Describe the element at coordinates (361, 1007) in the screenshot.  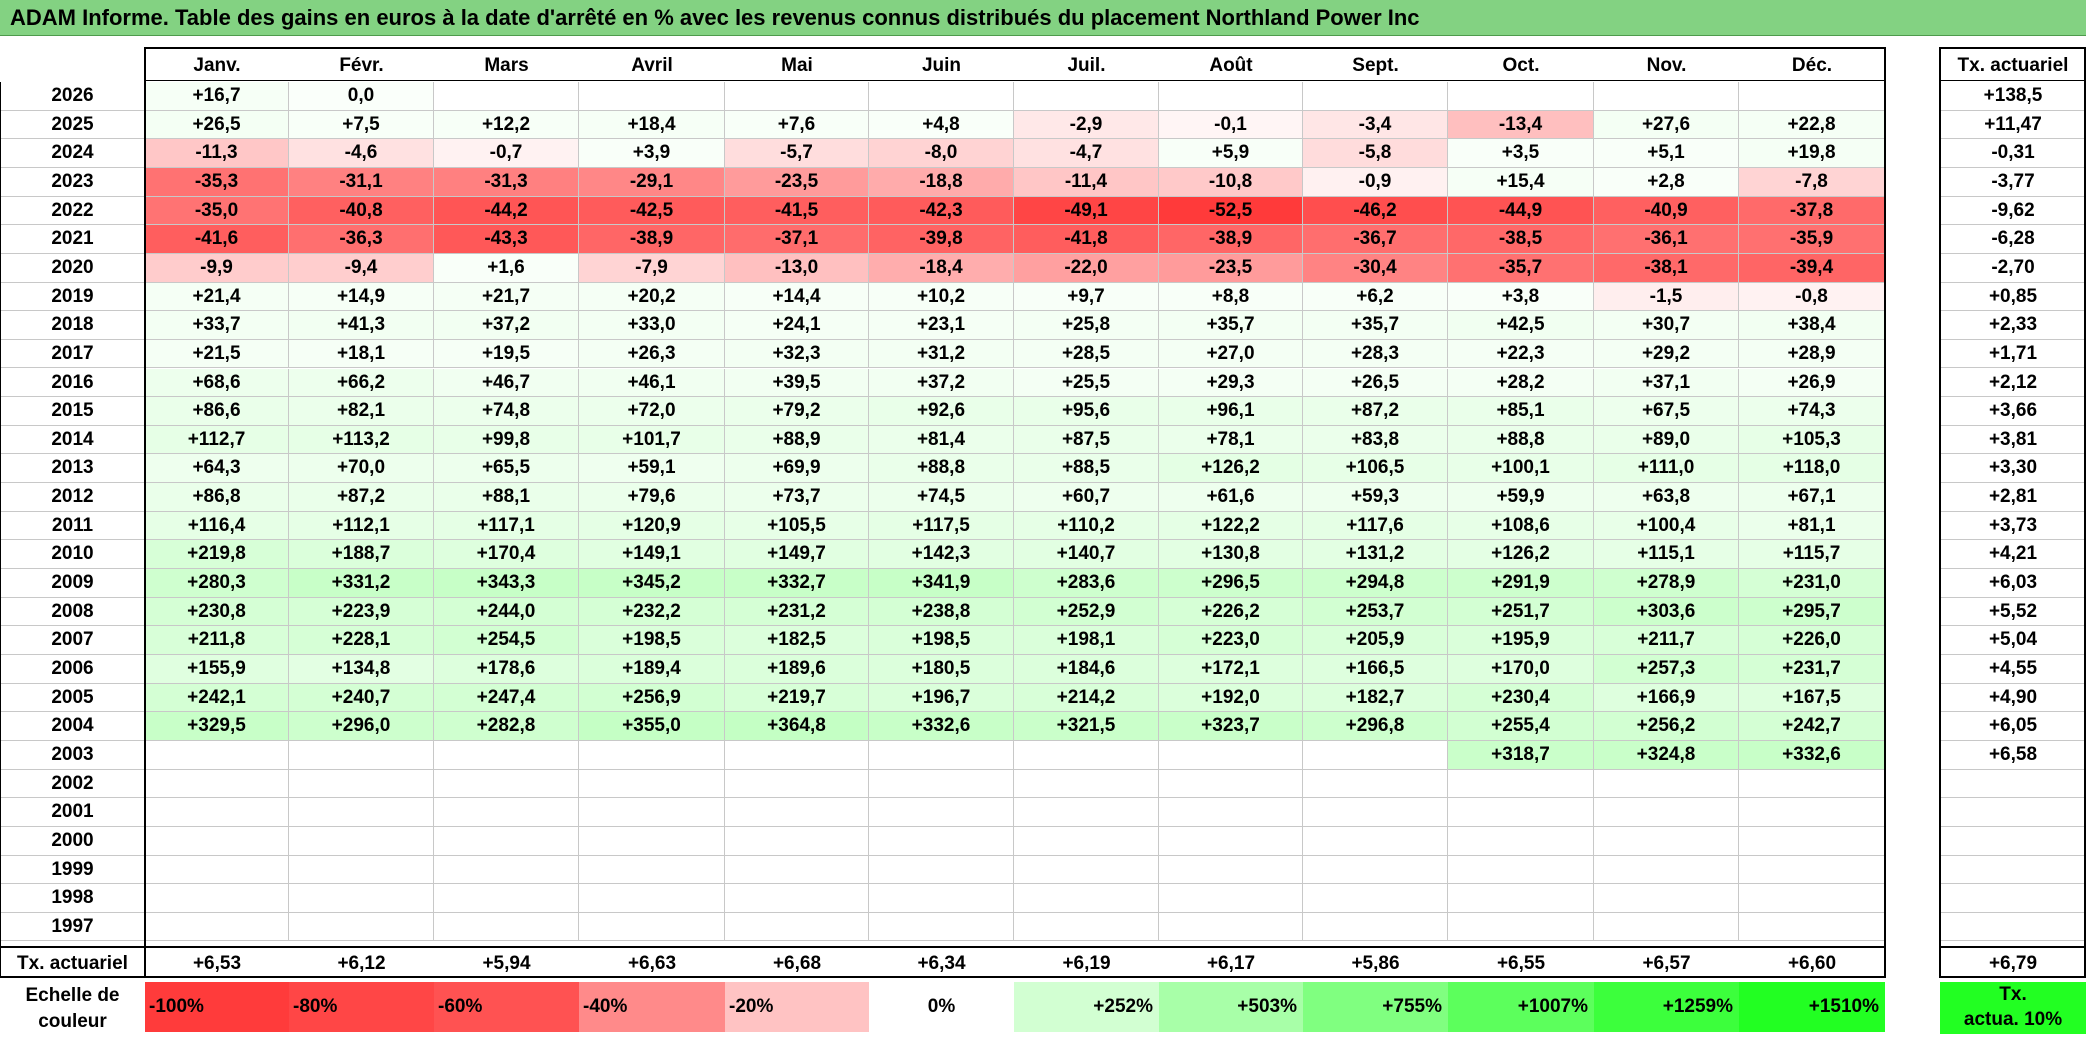
I see `color-scale-swatch: -80%` at that location.